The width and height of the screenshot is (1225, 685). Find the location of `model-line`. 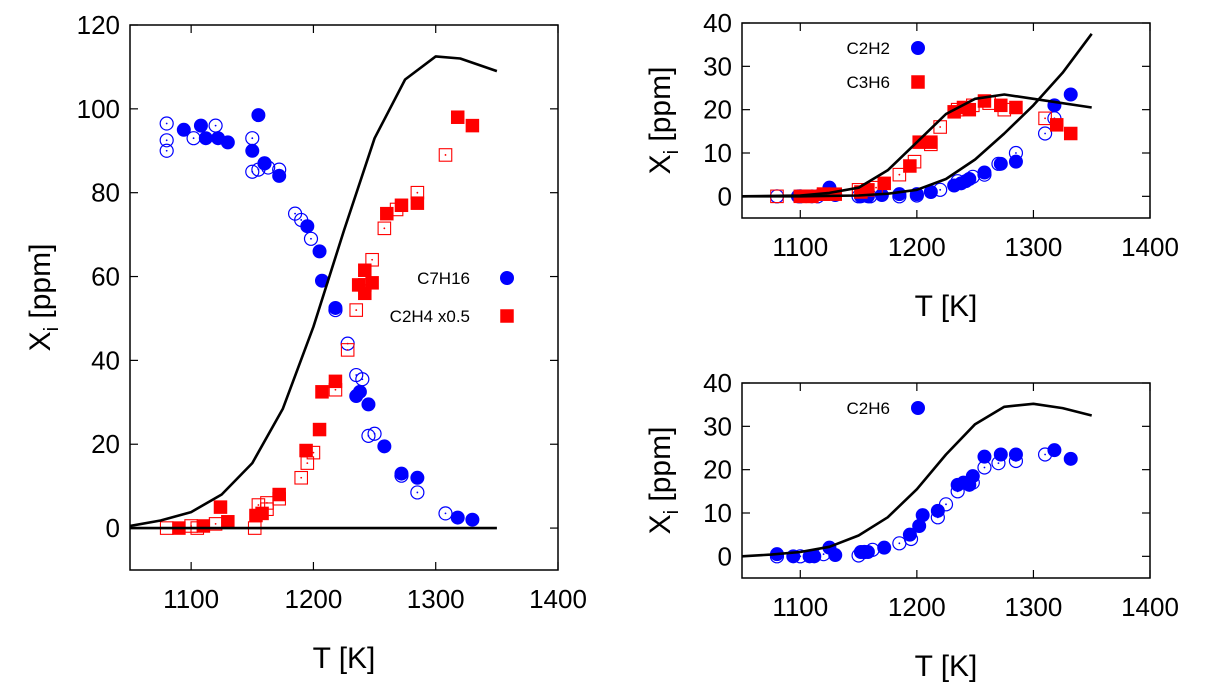

model-line is located at coordinates (917, 145).